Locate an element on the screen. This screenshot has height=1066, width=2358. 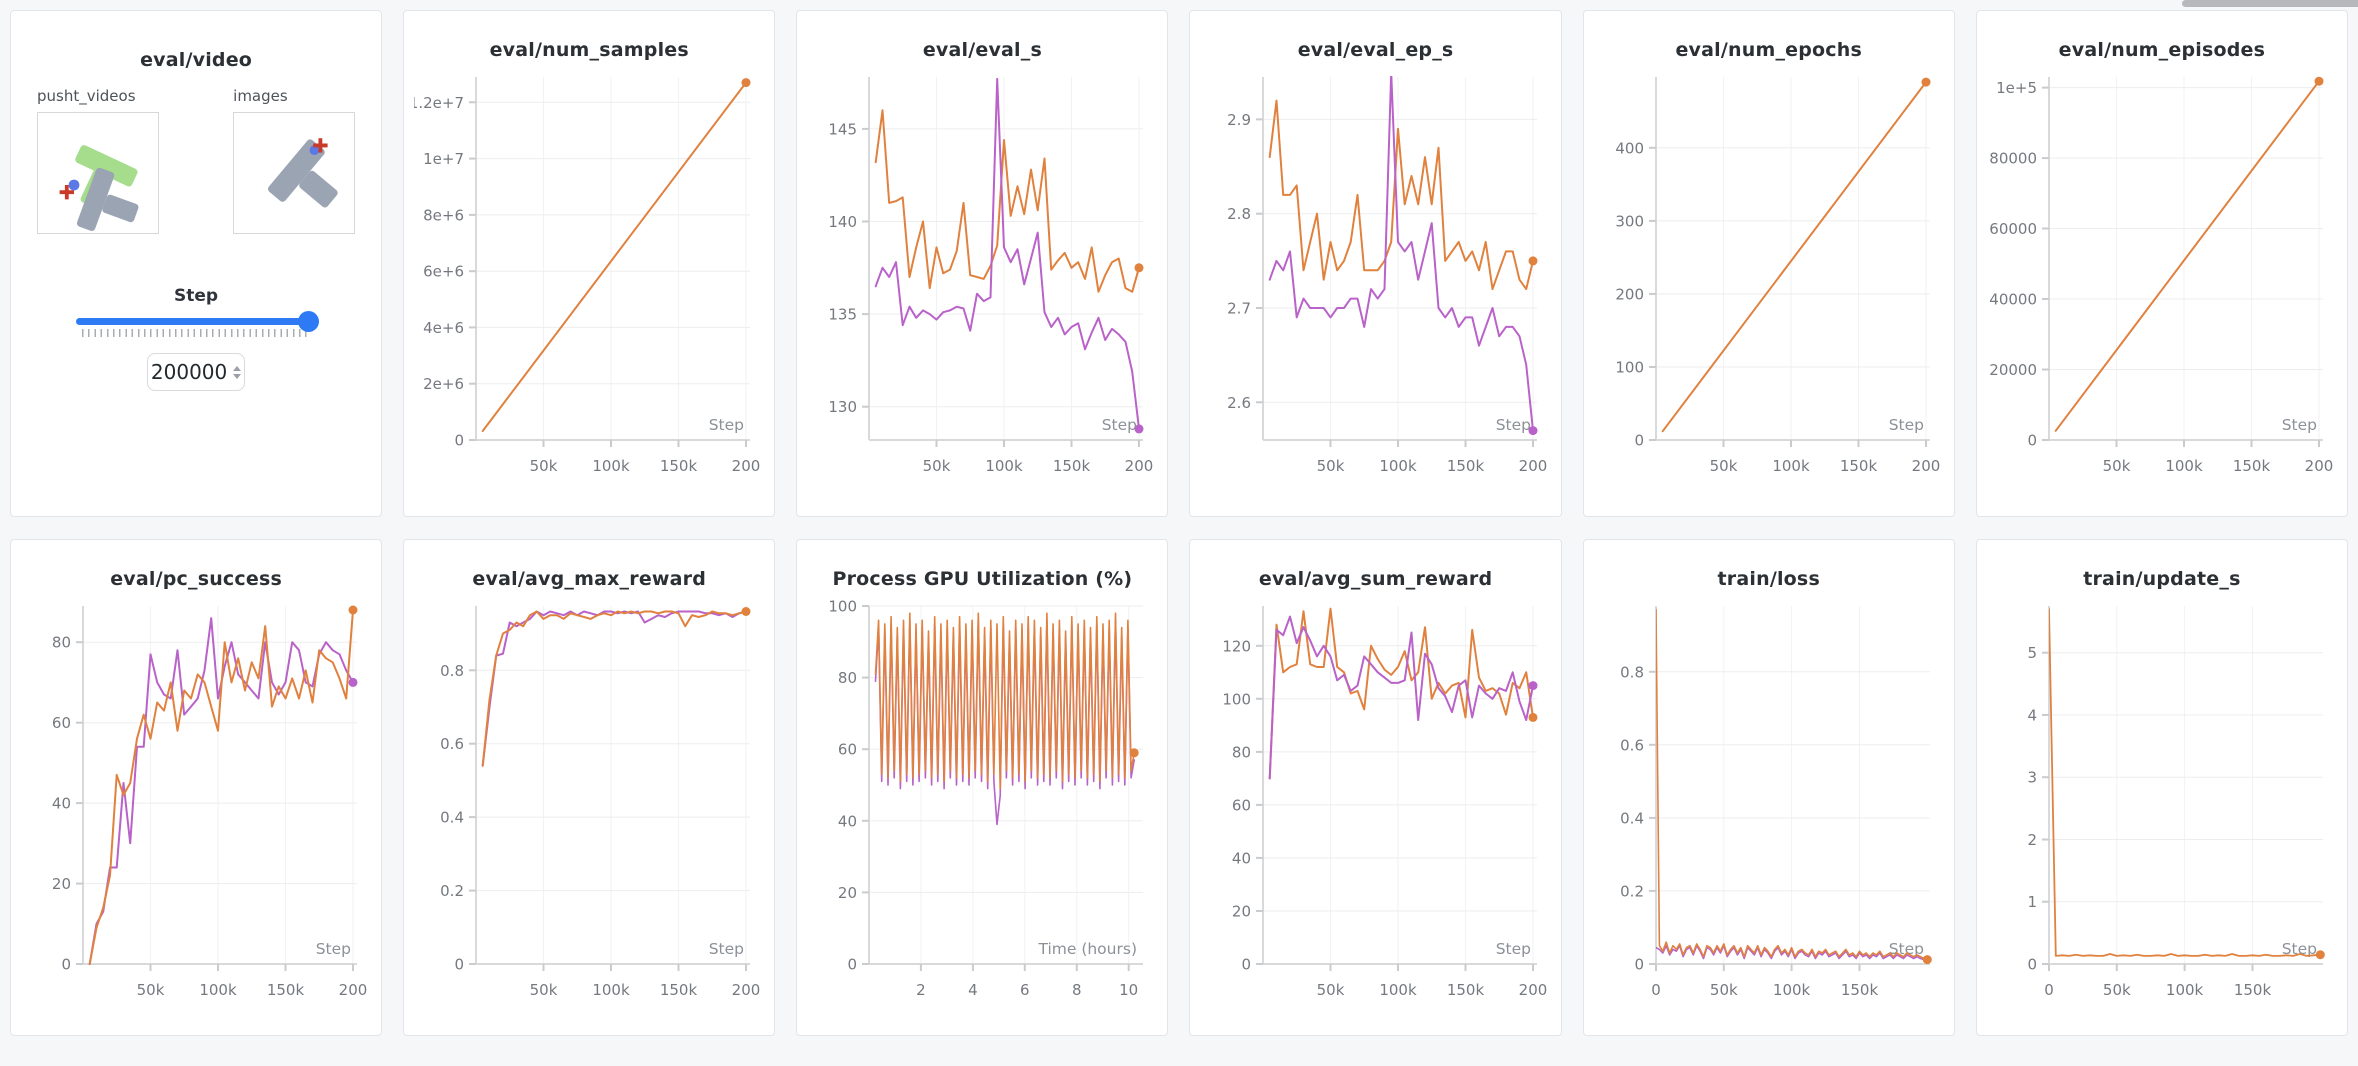
svg-text: 8e+6 is located at coordinates (443, 215).